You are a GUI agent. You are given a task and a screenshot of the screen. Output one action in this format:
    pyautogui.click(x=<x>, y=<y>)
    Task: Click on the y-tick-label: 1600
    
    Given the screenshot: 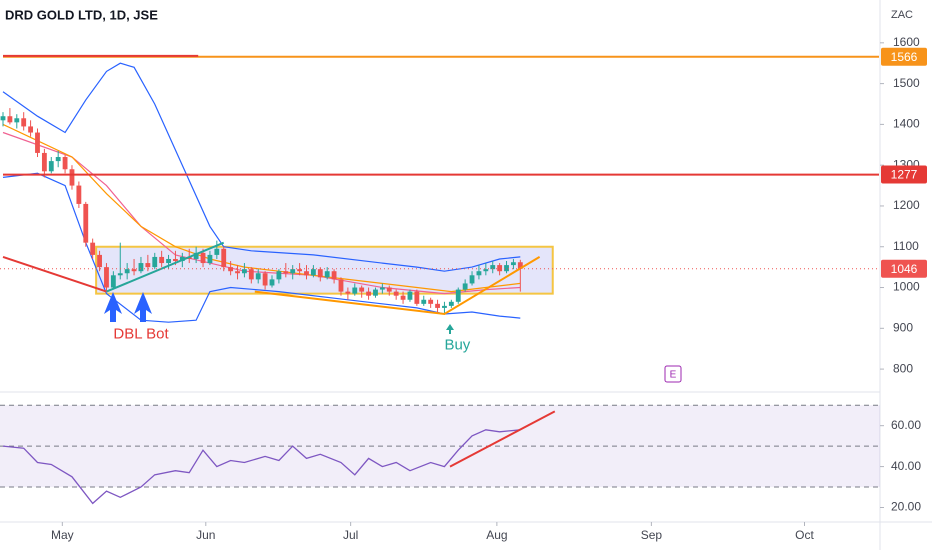 What is the action you would take?
    pyautogui.click(x=906, y=42)
    